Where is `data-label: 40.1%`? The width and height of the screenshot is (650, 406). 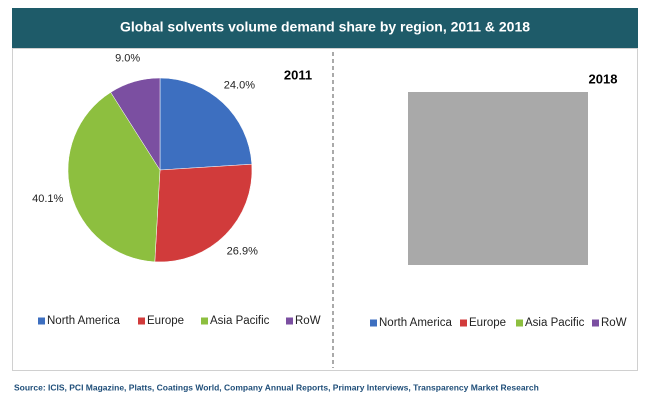 data-label: 40.1% is located at coordinates (47, 199).